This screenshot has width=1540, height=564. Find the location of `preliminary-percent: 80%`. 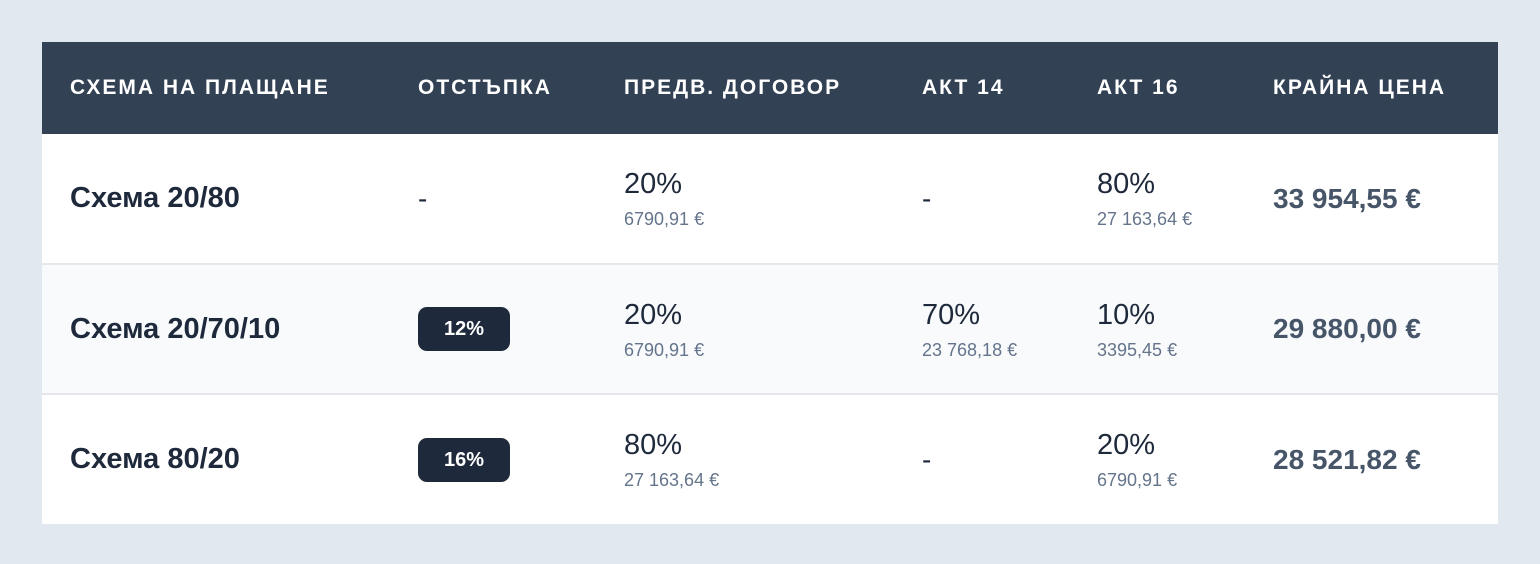

preliminary-percent: 80% is located at coordinates (653, 445).